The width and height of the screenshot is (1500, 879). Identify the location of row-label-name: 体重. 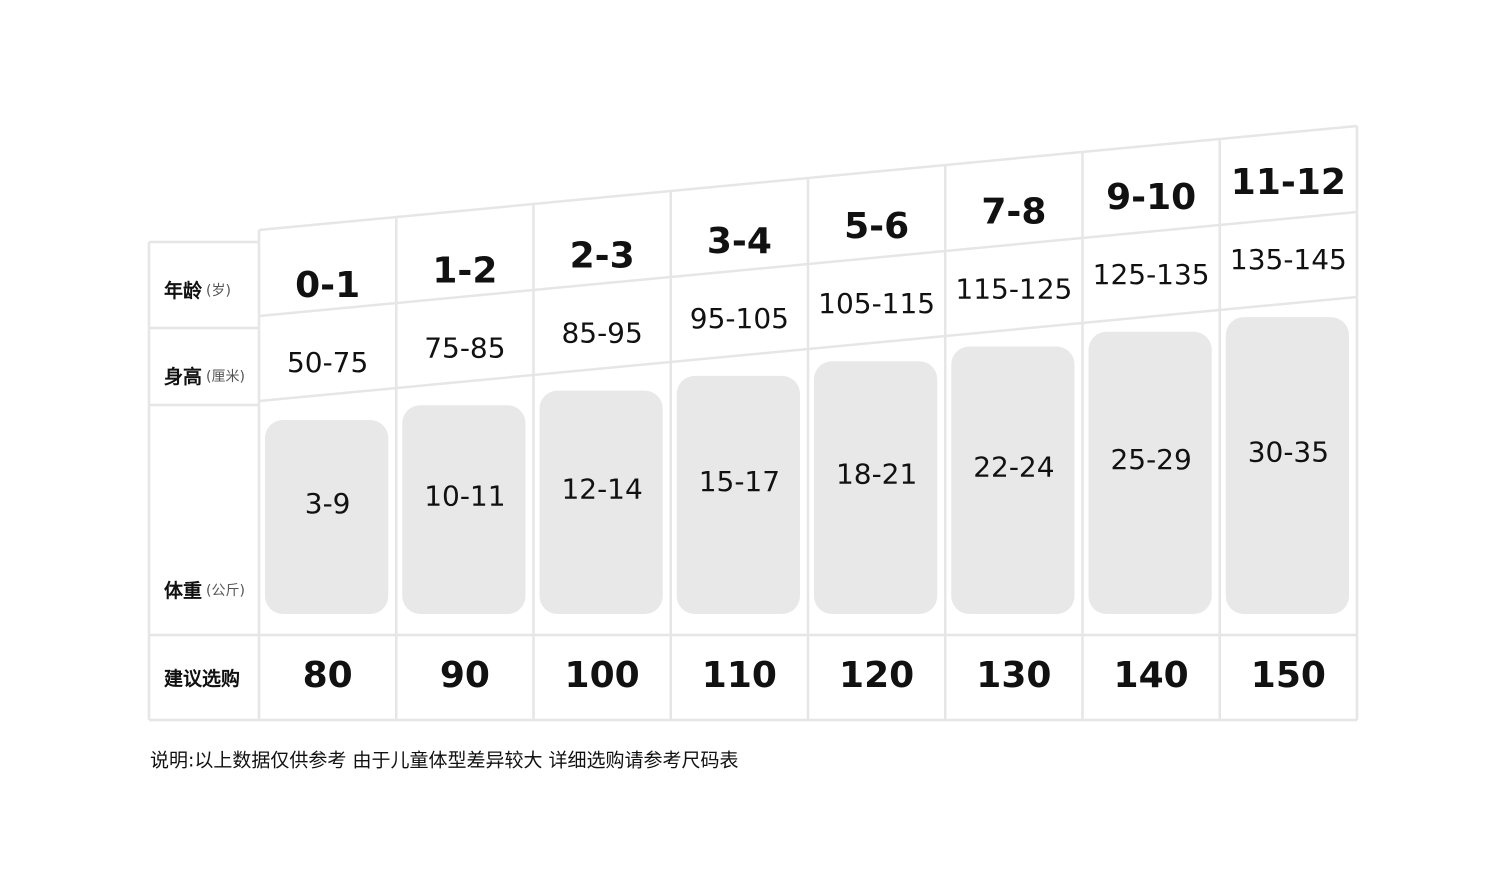
(183, 590).